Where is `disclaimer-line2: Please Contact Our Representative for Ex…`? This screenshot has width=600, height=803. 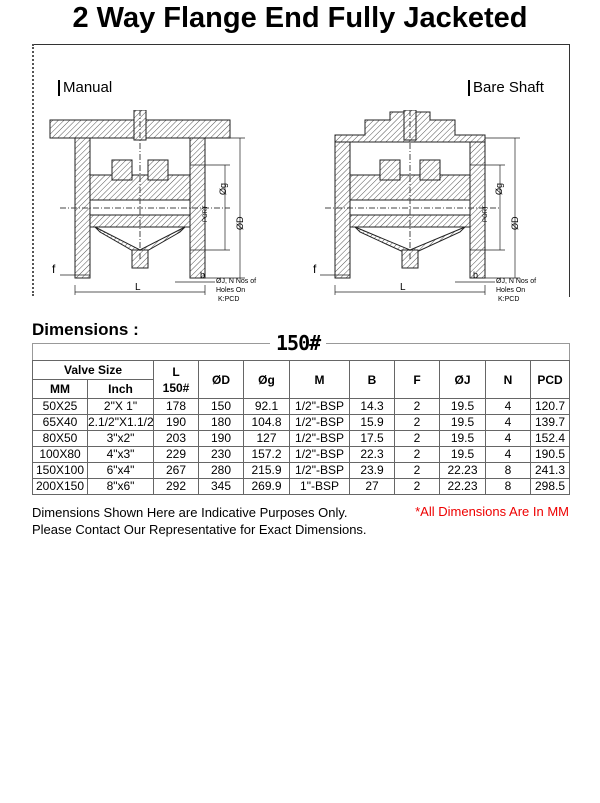 disclaimer-line2: Please Contact Our Representative for Ex… is located at coordinates (199, 529).